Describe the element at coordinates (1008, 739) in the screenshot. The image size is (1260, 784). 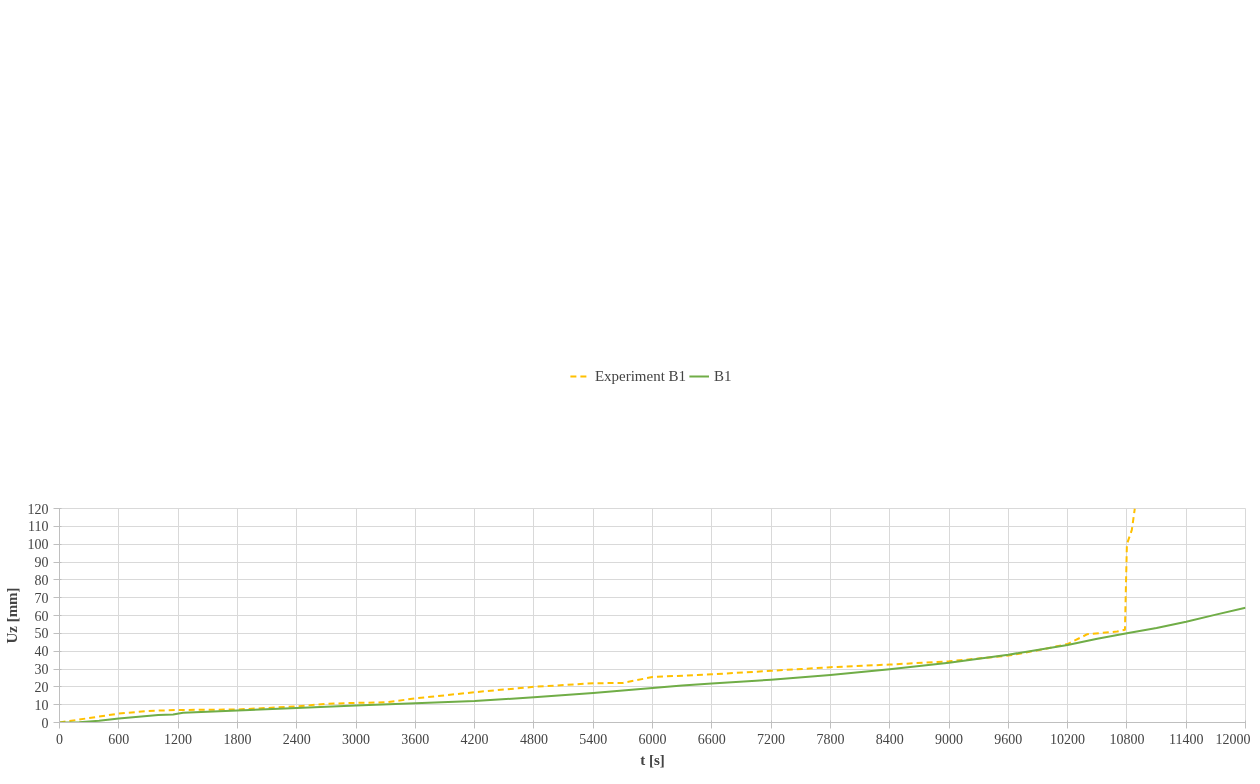
I see `x-tick-label: 9600` at that location.